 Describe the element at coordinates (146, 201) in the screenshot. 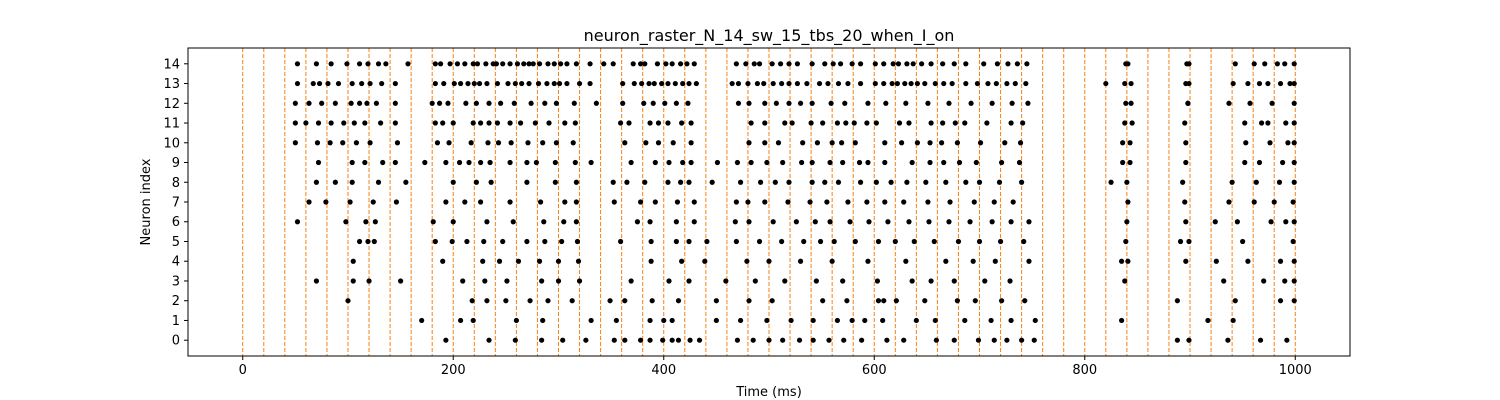

I see `y-axis-label: Neuron index` at that location.